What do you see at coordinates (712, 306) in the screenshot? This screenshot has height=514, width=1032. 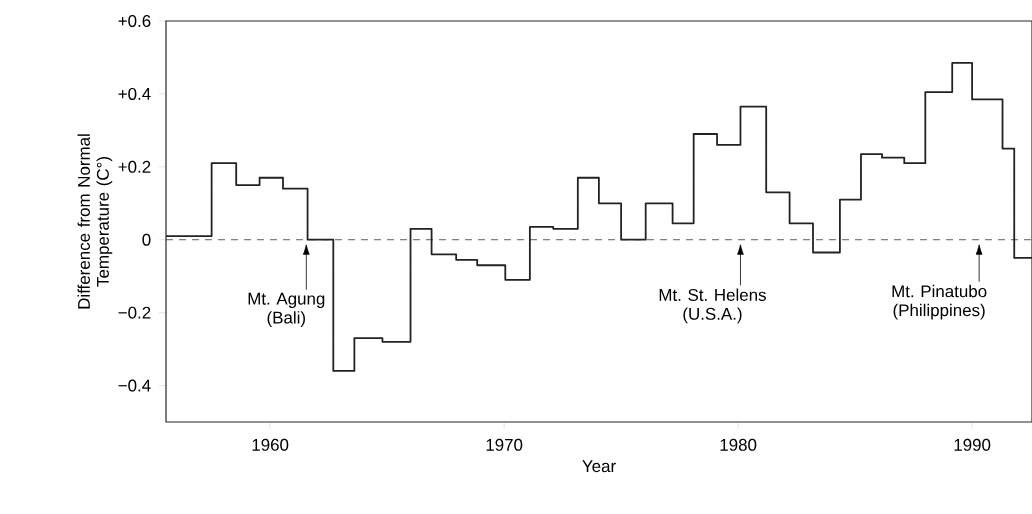 I see `annotation: Mt. St. Helens (U.S.A.)` at bounding box center [712, 306].